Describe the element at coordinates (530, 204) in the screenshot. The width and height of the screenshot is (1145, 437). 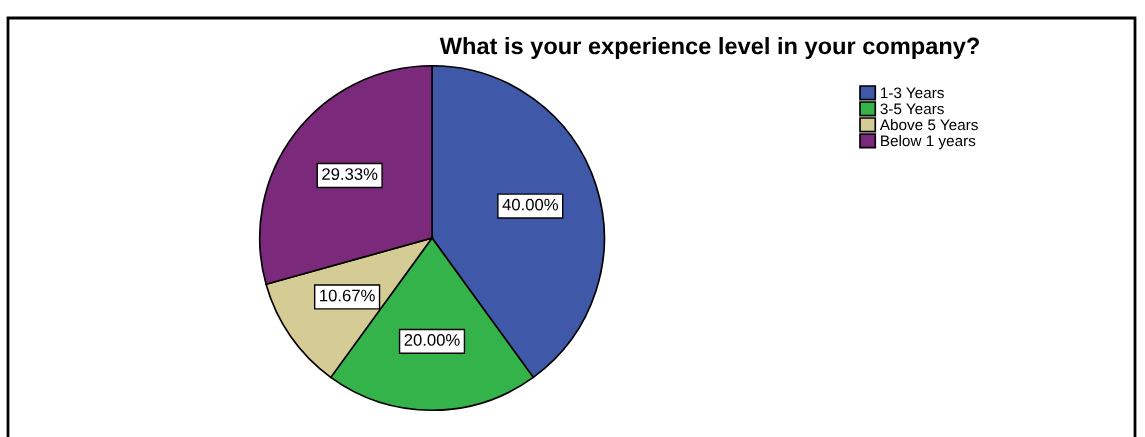
I see `data-label: 40.00%` at that location.